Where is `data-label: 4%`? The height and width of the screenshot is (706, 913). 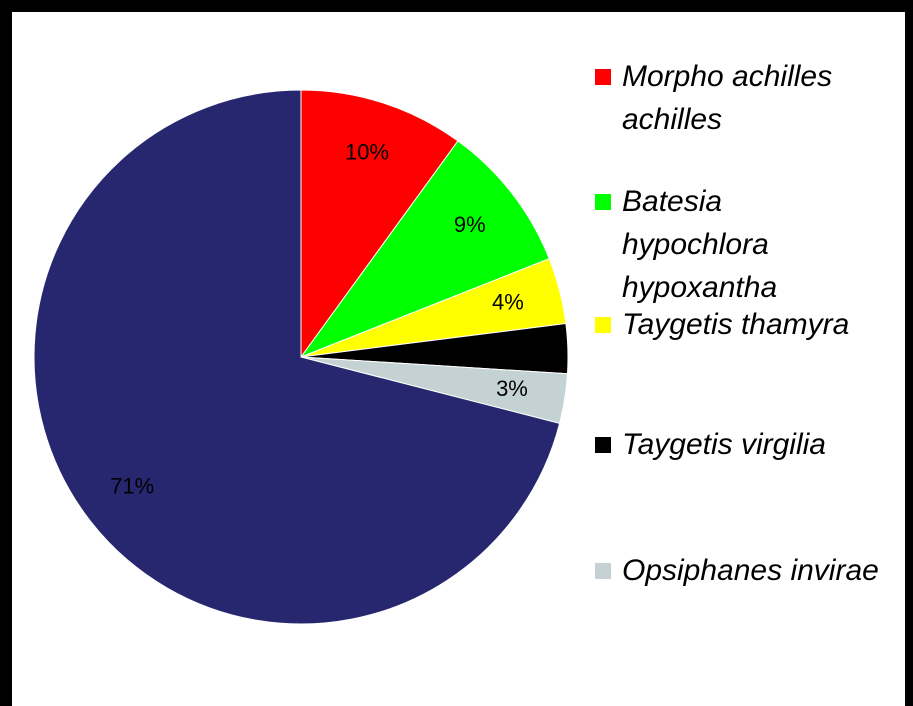
data-label: 4% is located at coordinates (508, 302).